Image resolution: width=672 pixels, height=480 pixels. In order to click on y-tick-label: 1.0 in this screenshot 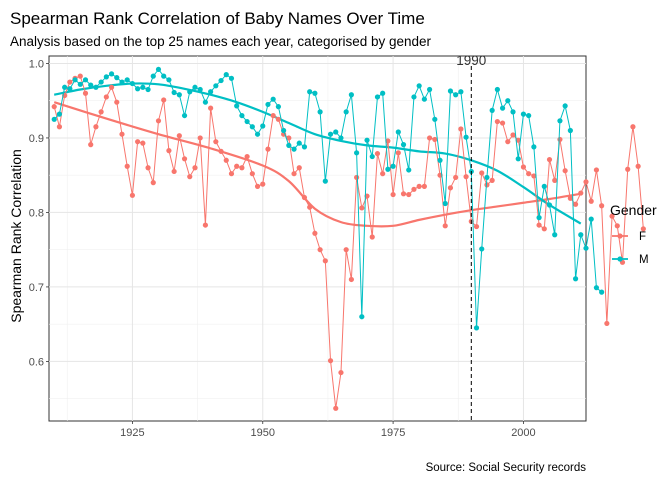, I will do `click(36, 64)`.